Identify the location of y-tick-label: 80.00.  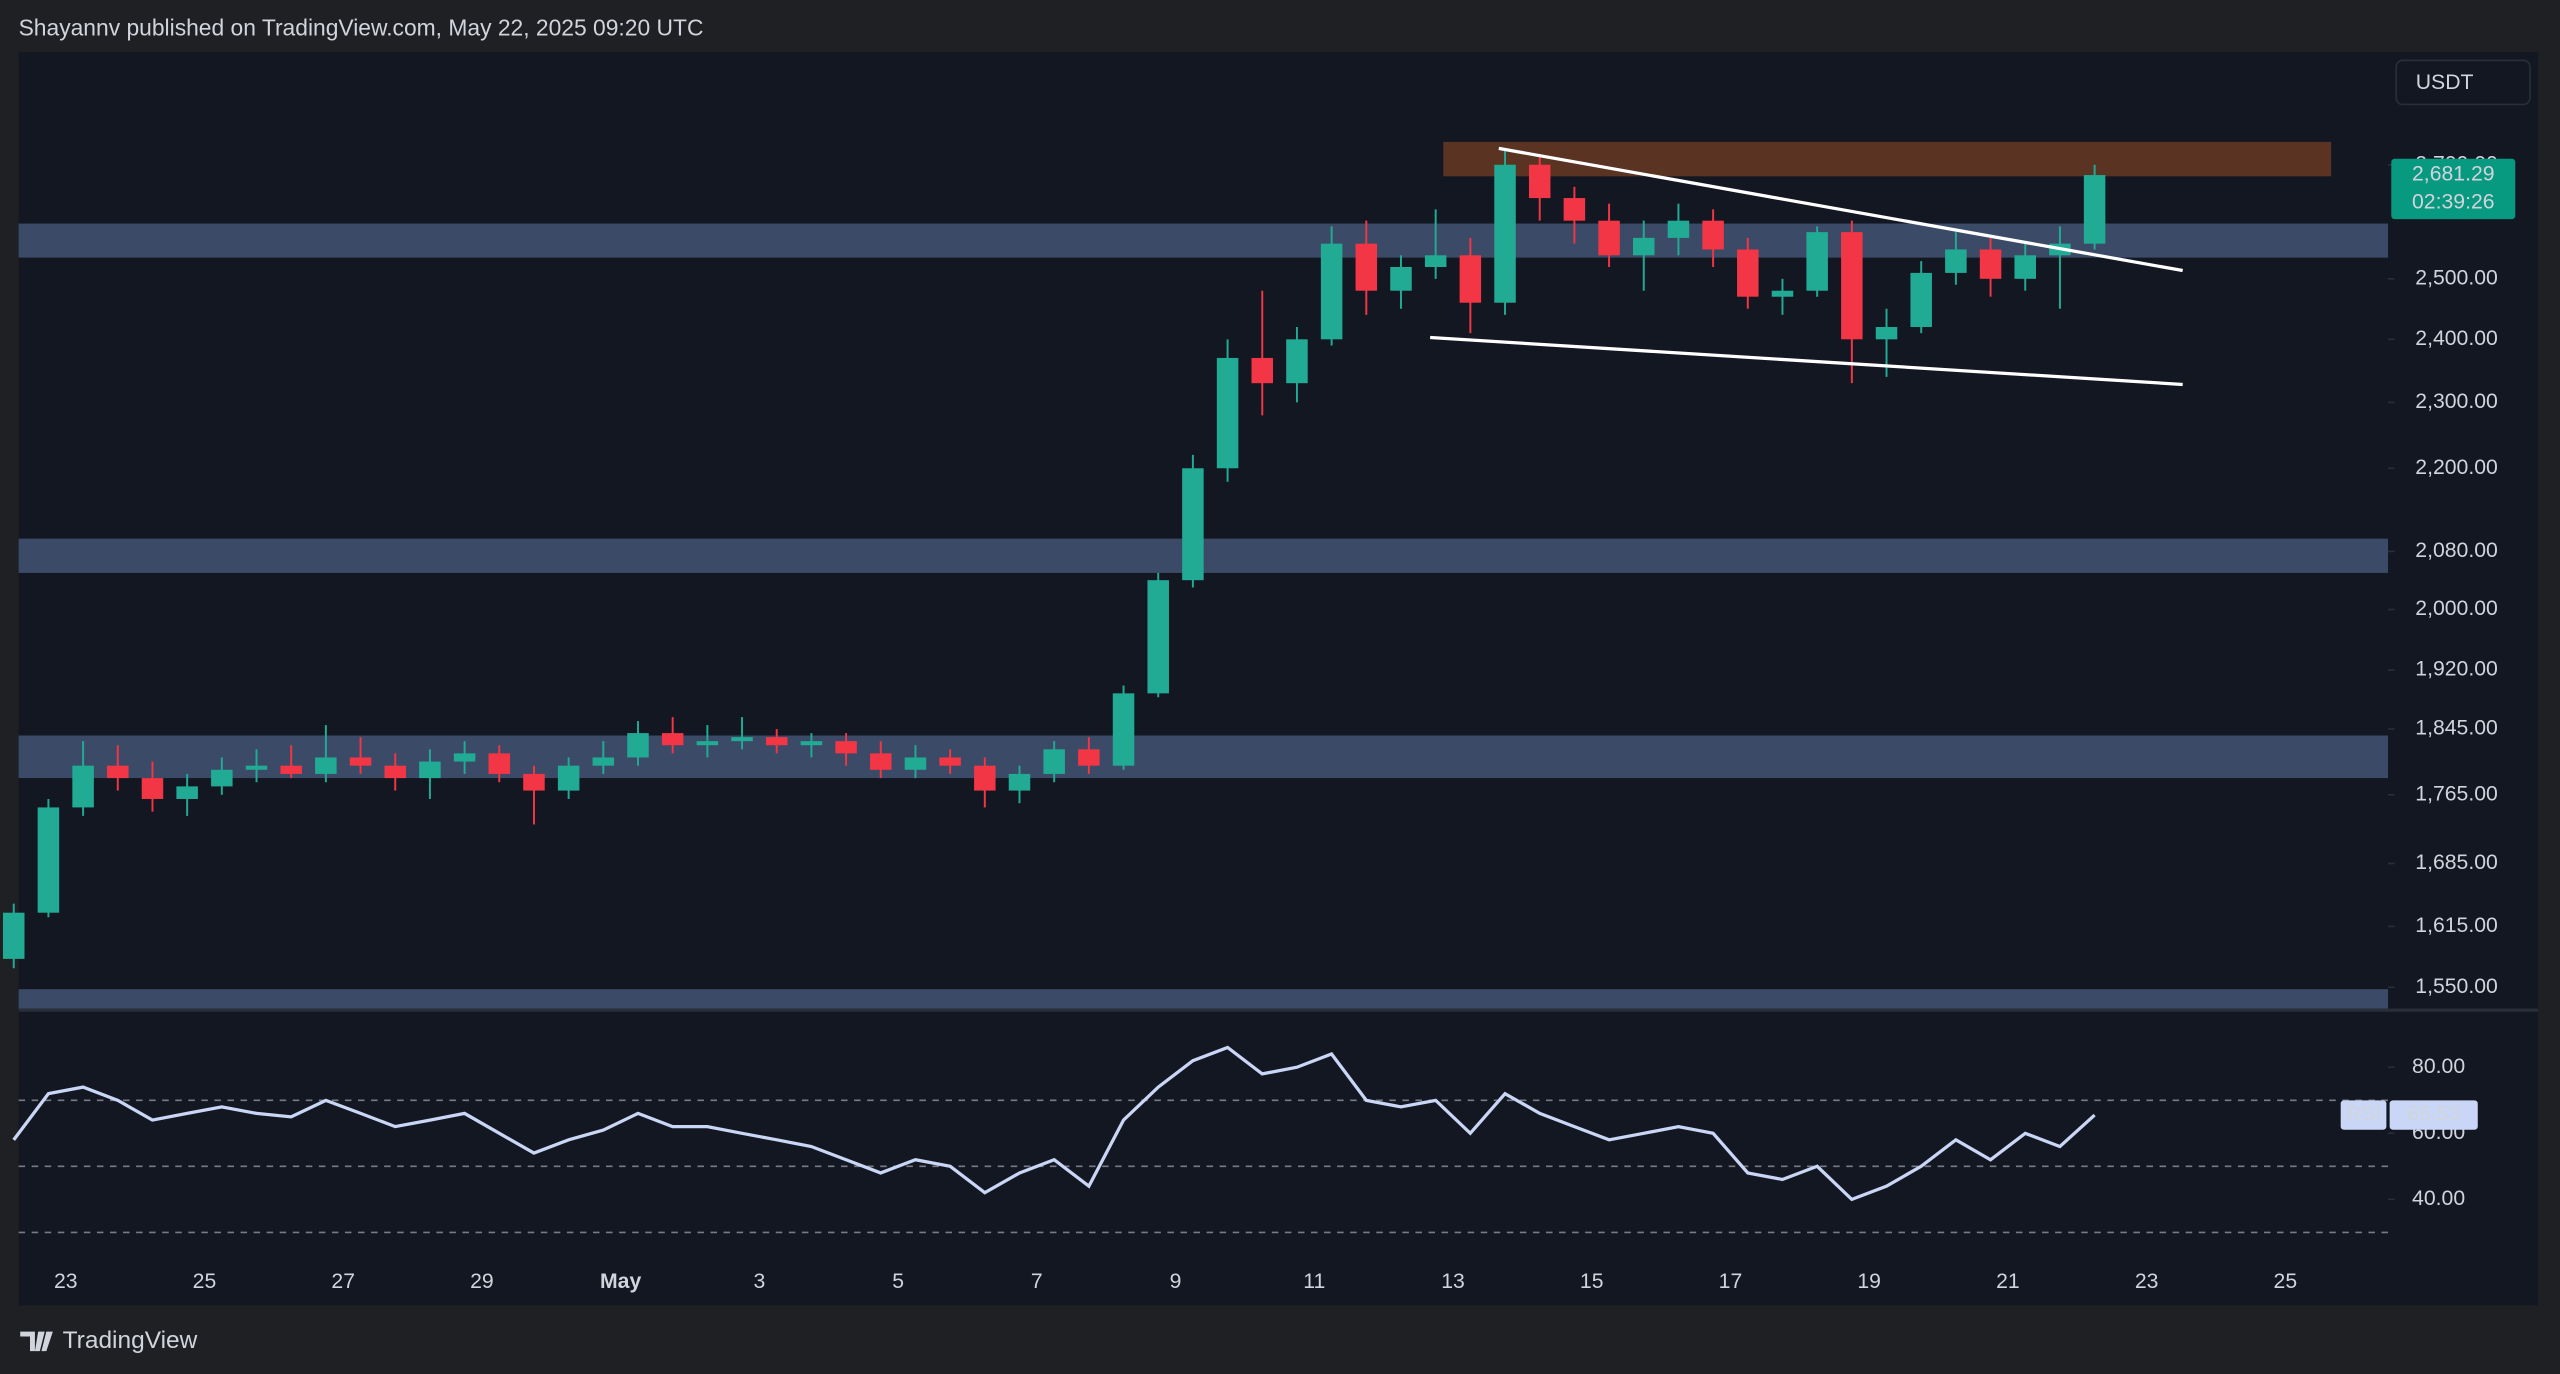
(2438, 1066).